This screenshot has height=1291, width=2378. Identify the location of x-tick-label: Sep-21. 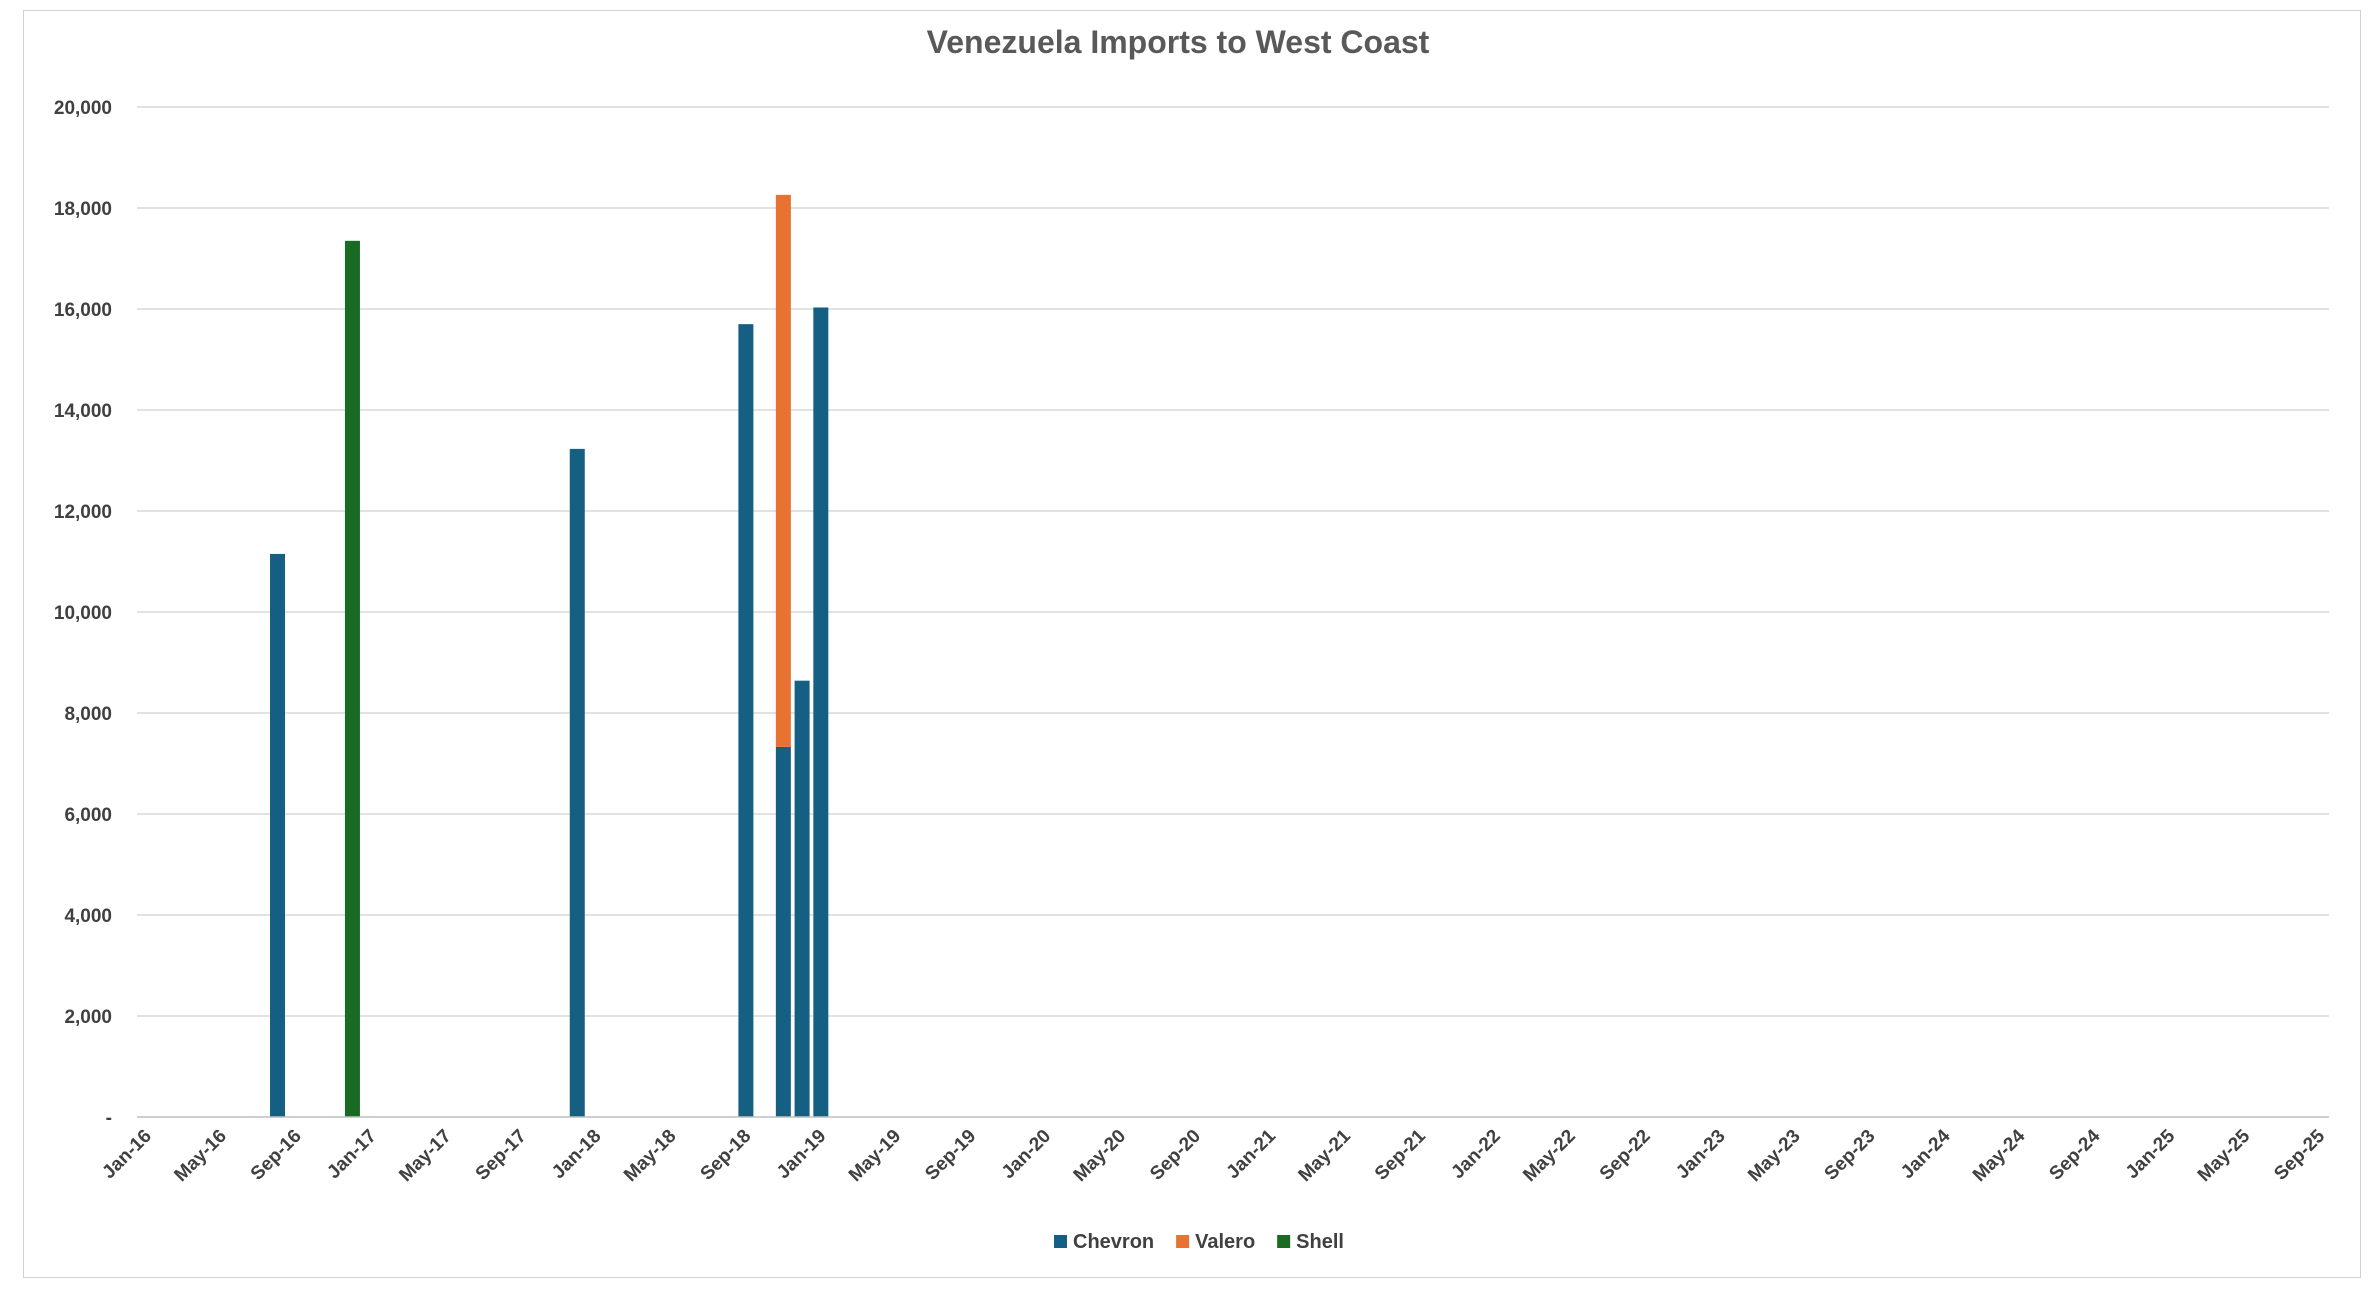
(1400, 1154).